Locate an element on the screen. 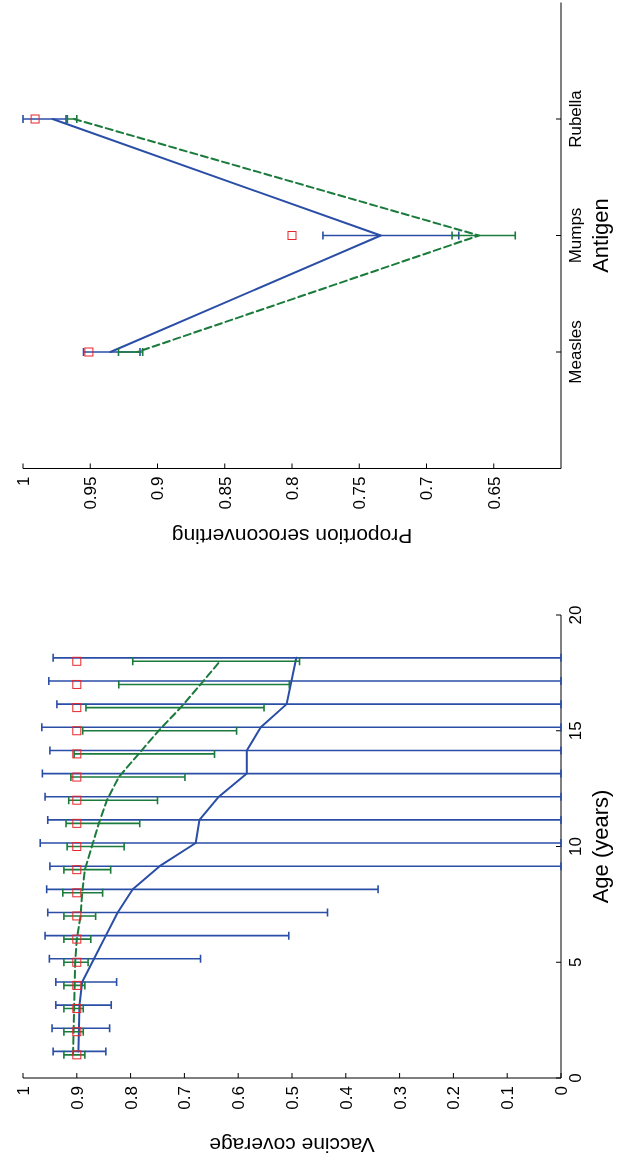  x-tick-label: 0.2 is located at coordinates (454, 1098).